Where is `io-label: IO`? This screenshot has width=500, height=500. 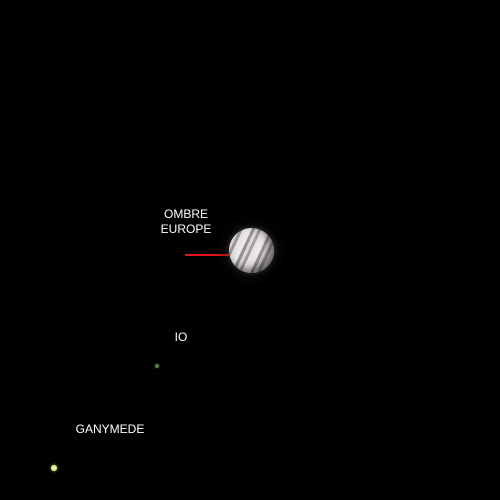
io-label: IO is located at coordinates (181, 337).